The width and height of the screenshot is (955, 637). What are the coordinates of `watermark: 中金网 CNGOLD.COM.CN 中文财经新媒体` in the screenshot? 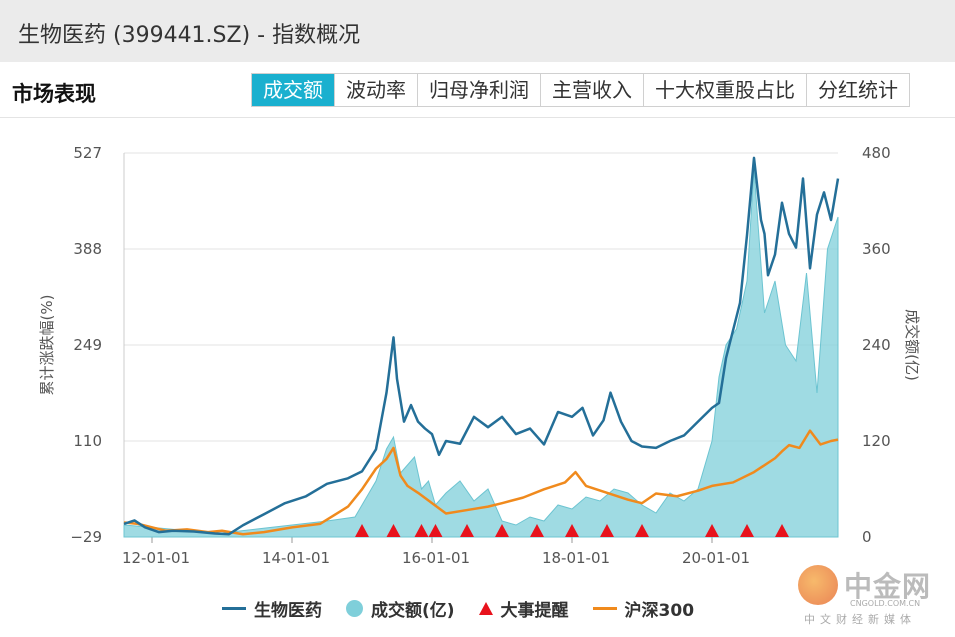 It's located at (873, 597).